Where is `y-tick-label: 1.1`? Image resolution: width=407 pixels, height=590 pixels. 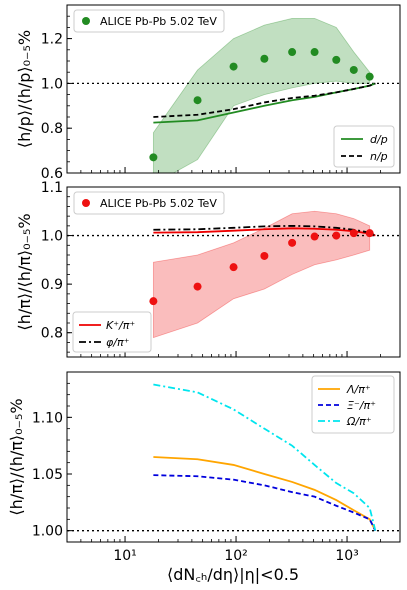 y-tick-label: 1.1 is located at coordinates (52, 188).